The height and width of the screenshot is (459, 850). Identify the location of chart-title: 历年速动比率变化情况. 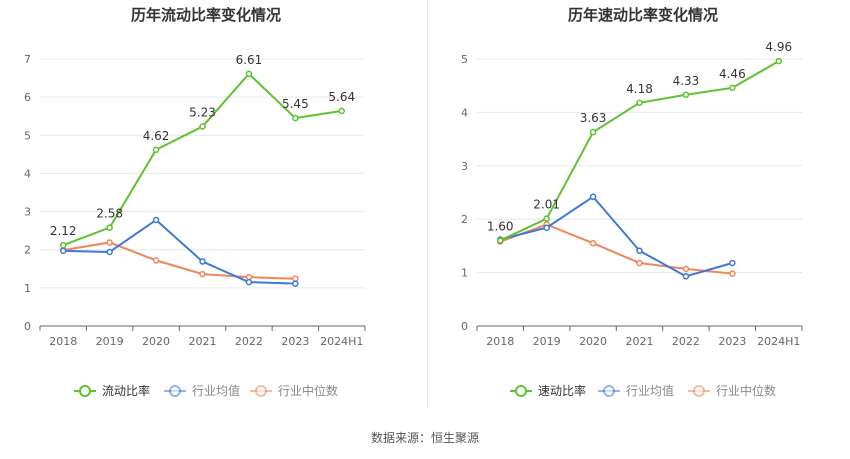
(643, 15).